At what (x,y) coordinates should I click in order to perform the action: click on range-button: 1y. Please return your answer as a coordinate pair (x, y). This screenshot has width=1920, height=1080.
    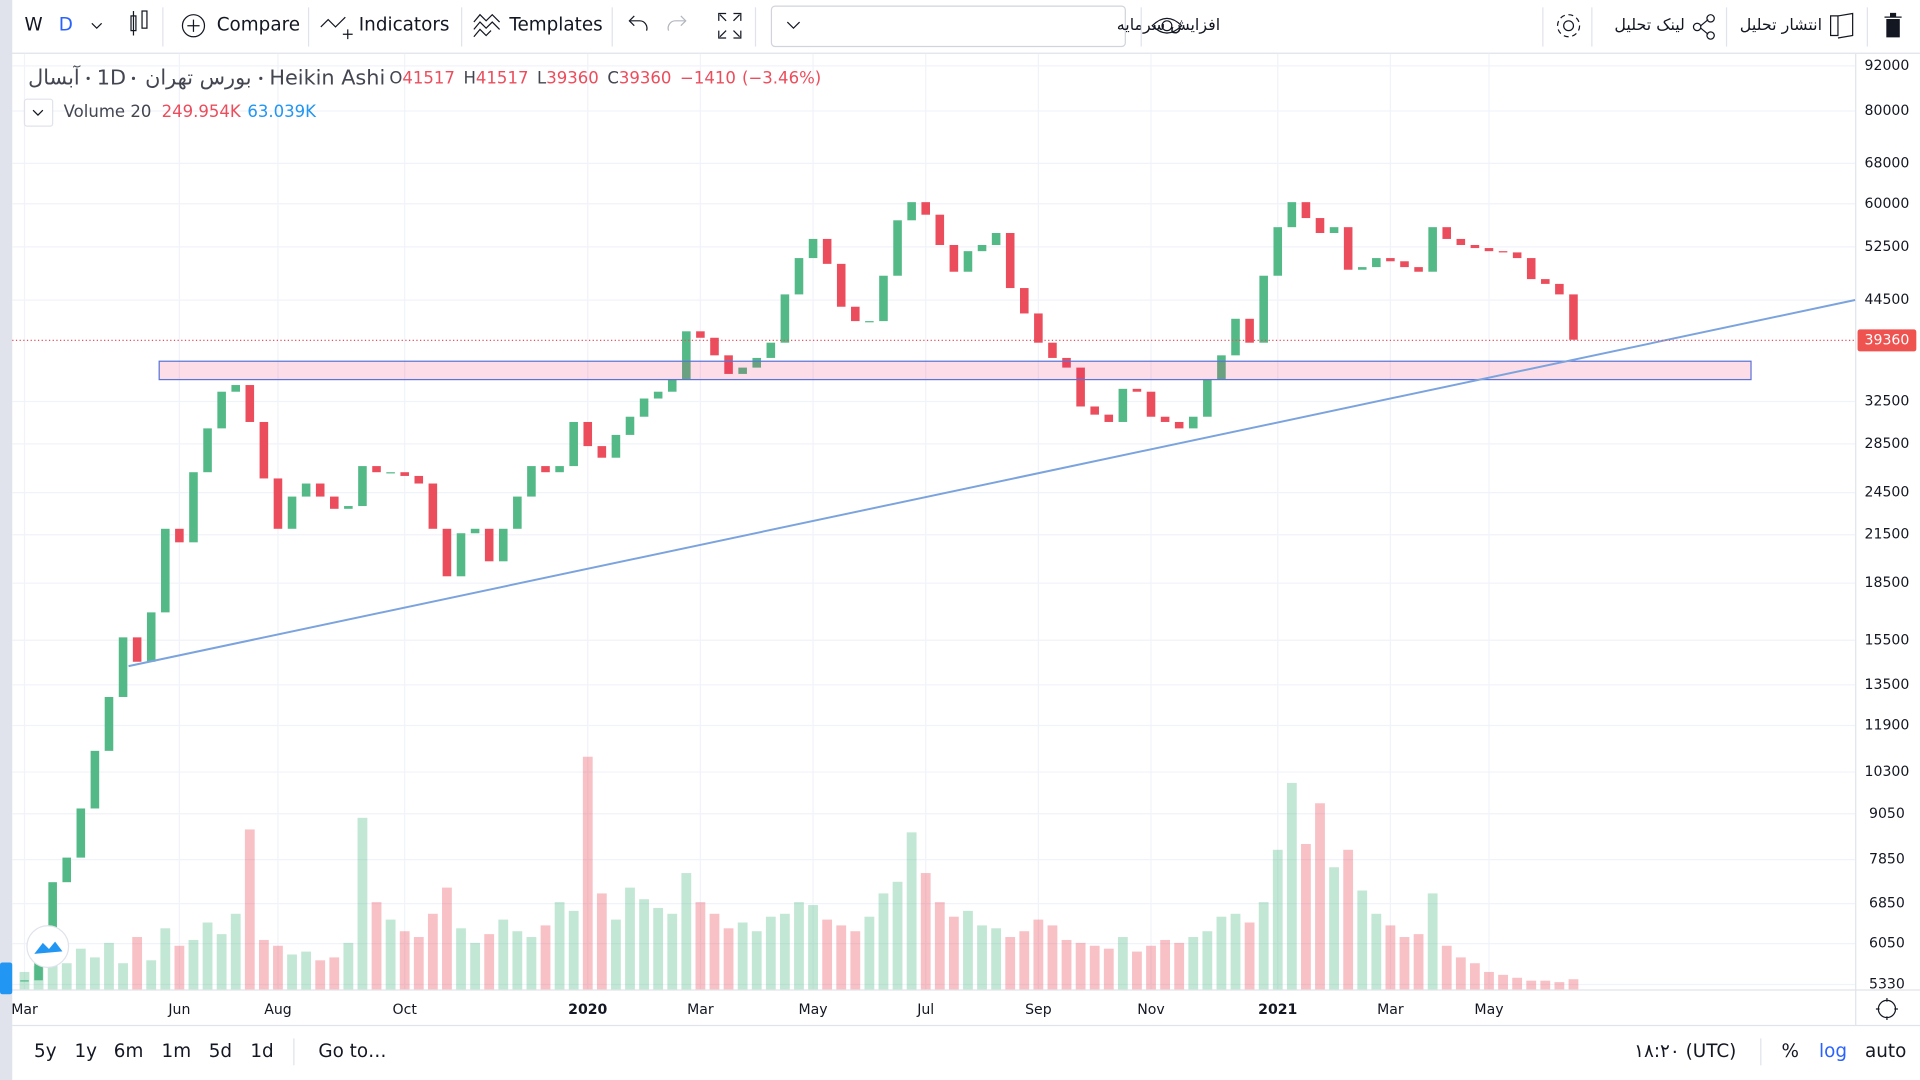
    Looking at the image, I should click on (85, 1051).